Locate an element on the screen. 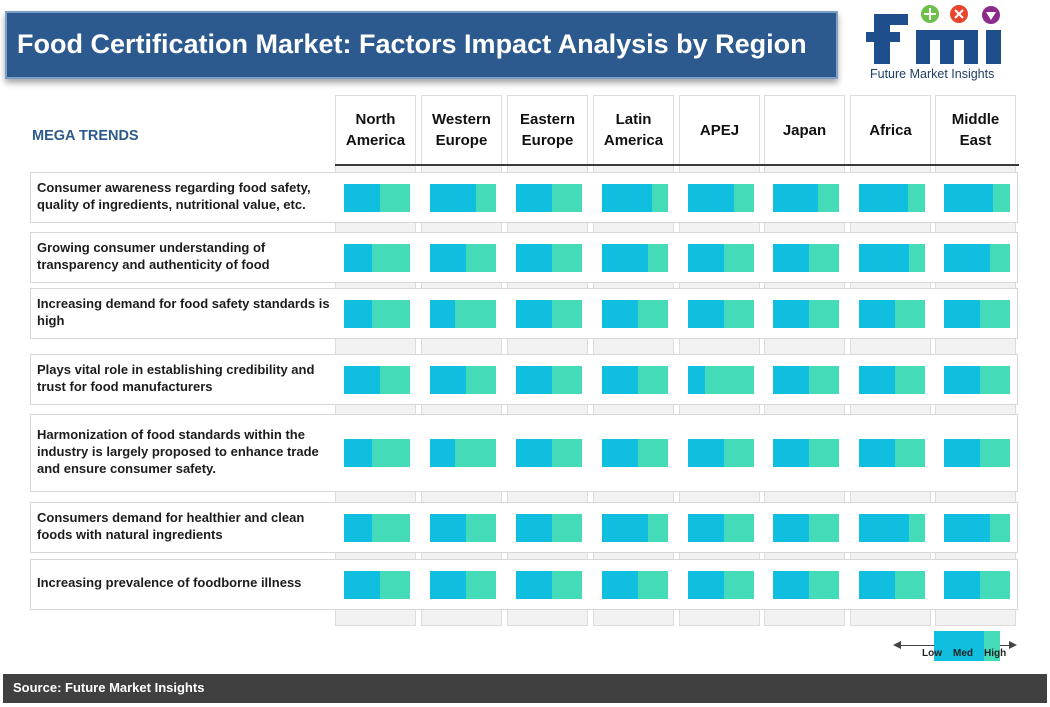  legend-high-label: High is located at coordinates (995, 653).